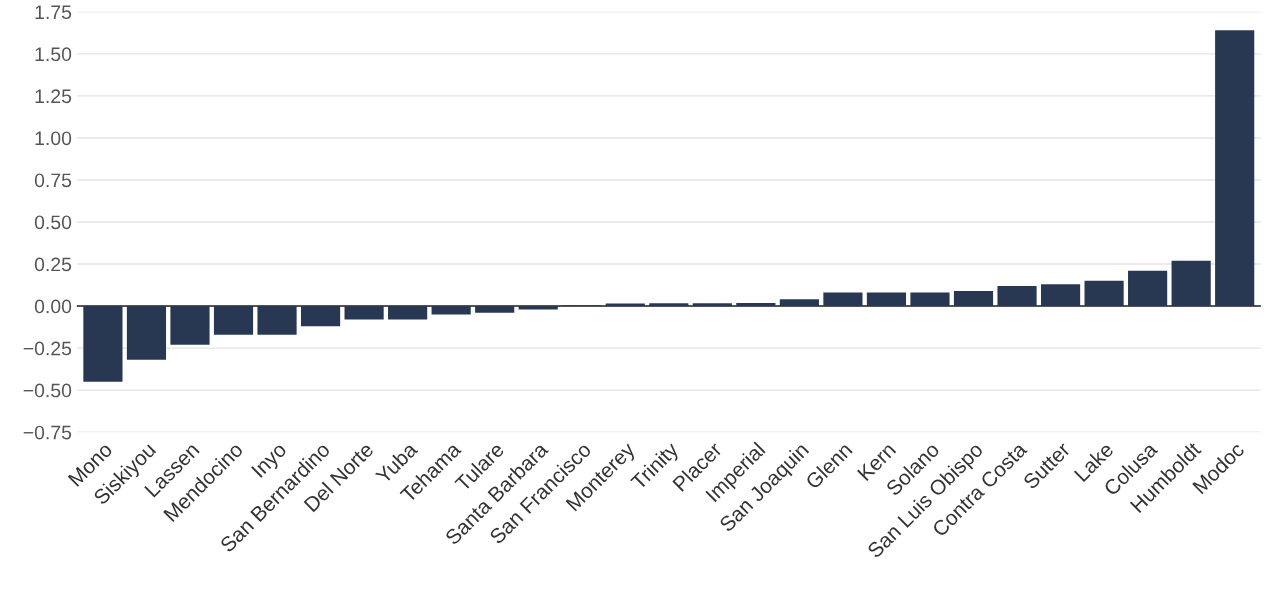 The height and width of the screenshot is (592, 1280). What do you see at coordinates (47, 432) in the screenshot?
I see `y-tick-label: −0.75` at bounding box center [47, 432].